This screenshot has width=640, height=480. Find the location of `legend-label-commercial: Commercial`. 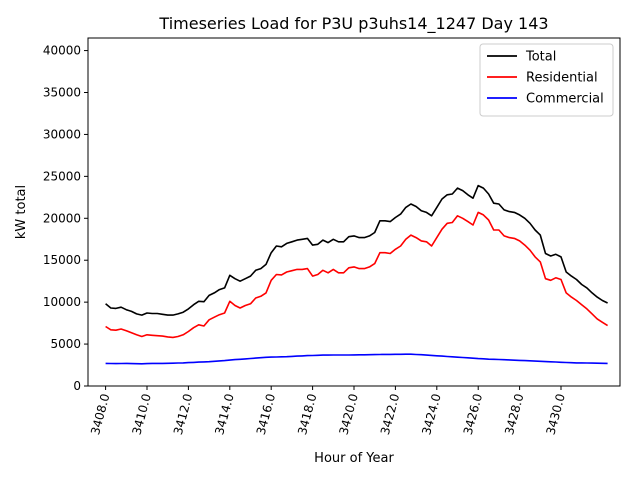

legend-label-commercial: Commercial is located at coordinates (565, 99).